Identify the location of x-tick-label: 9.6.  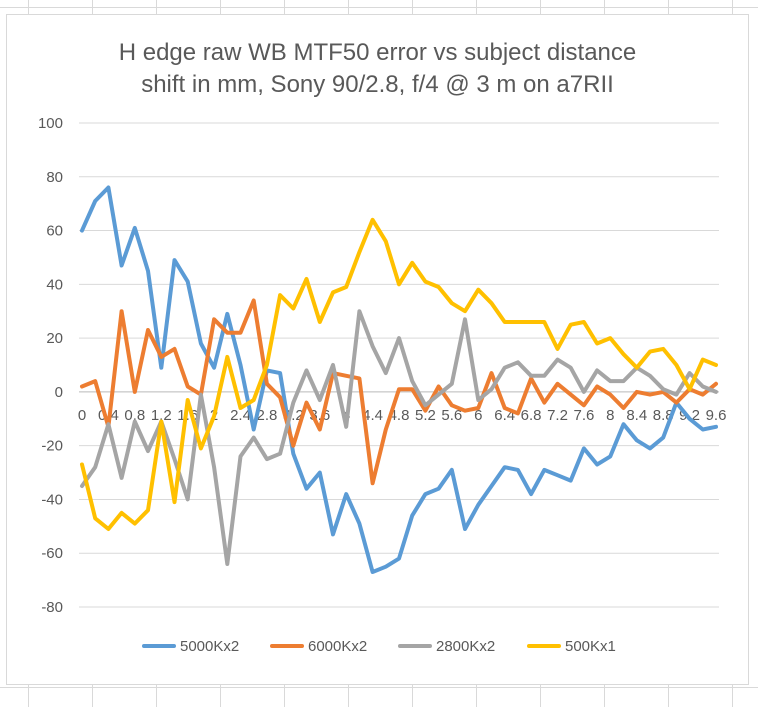
(716, 415).